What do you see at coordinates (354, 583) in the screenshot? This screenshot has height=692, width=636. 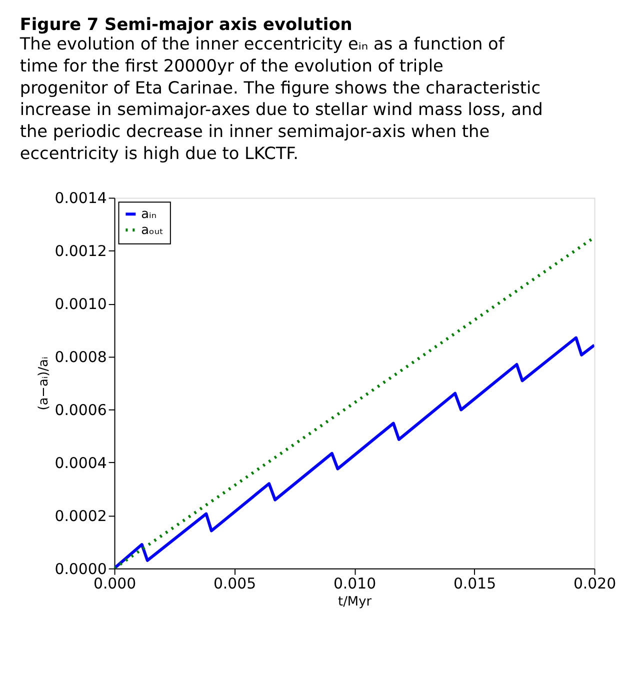 I see `x-tick-label: 0.010` at bounding box center [354, 583].